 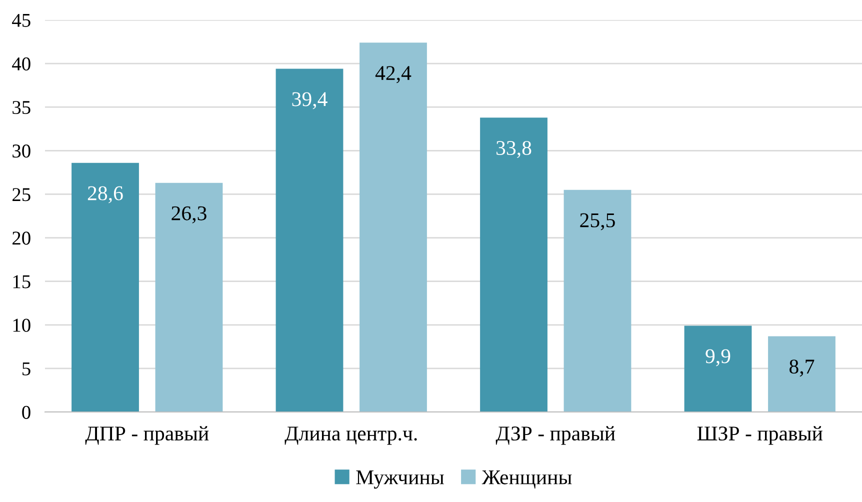 What do you see at coordinates (147, 435) in the screenshot?
I see `x-tick-label: ДПР - правый` at bounding box center [147, 435].